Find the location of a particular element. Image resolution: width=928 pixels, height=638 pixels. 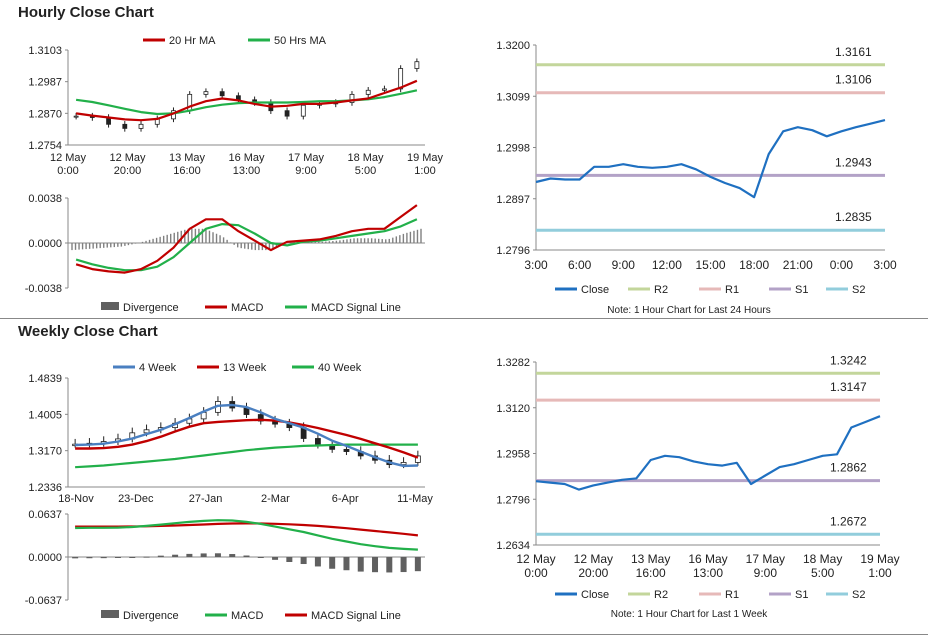

hourly-price-ytick-label: 1.2987 is located at coordinates (45, 83).